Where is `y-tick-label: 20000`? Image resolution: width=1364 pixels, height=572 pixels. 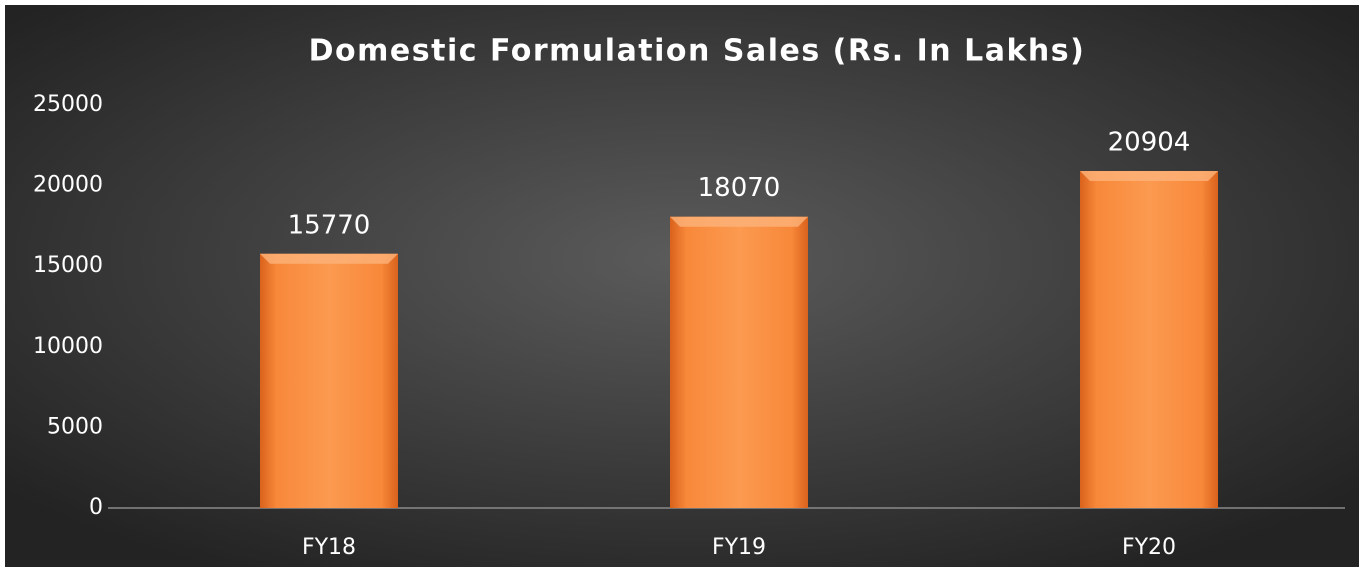 y-tick-label: 20000 is located at coordinates (68, 185).